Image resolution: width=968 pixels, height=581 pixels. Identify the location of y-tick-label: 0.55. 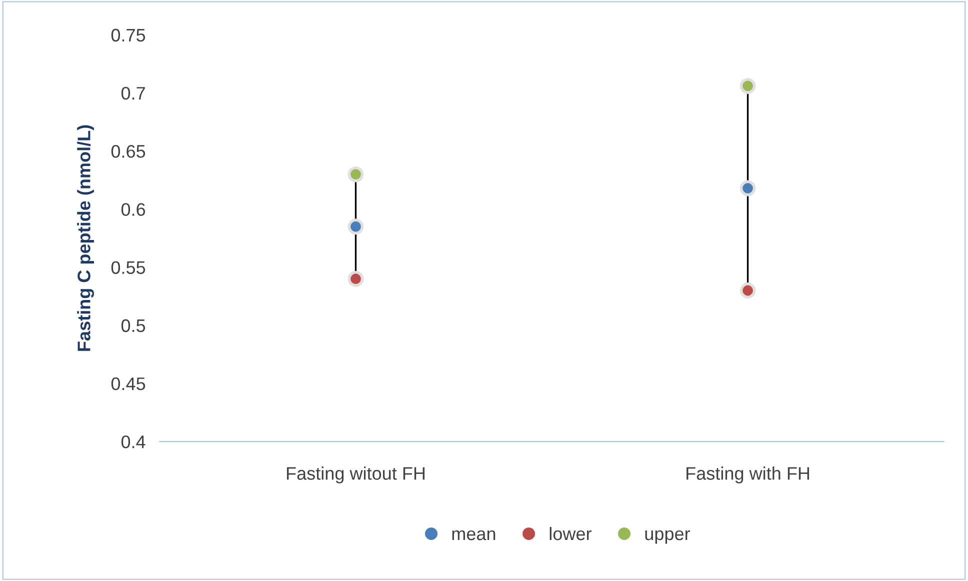
(128, 267).